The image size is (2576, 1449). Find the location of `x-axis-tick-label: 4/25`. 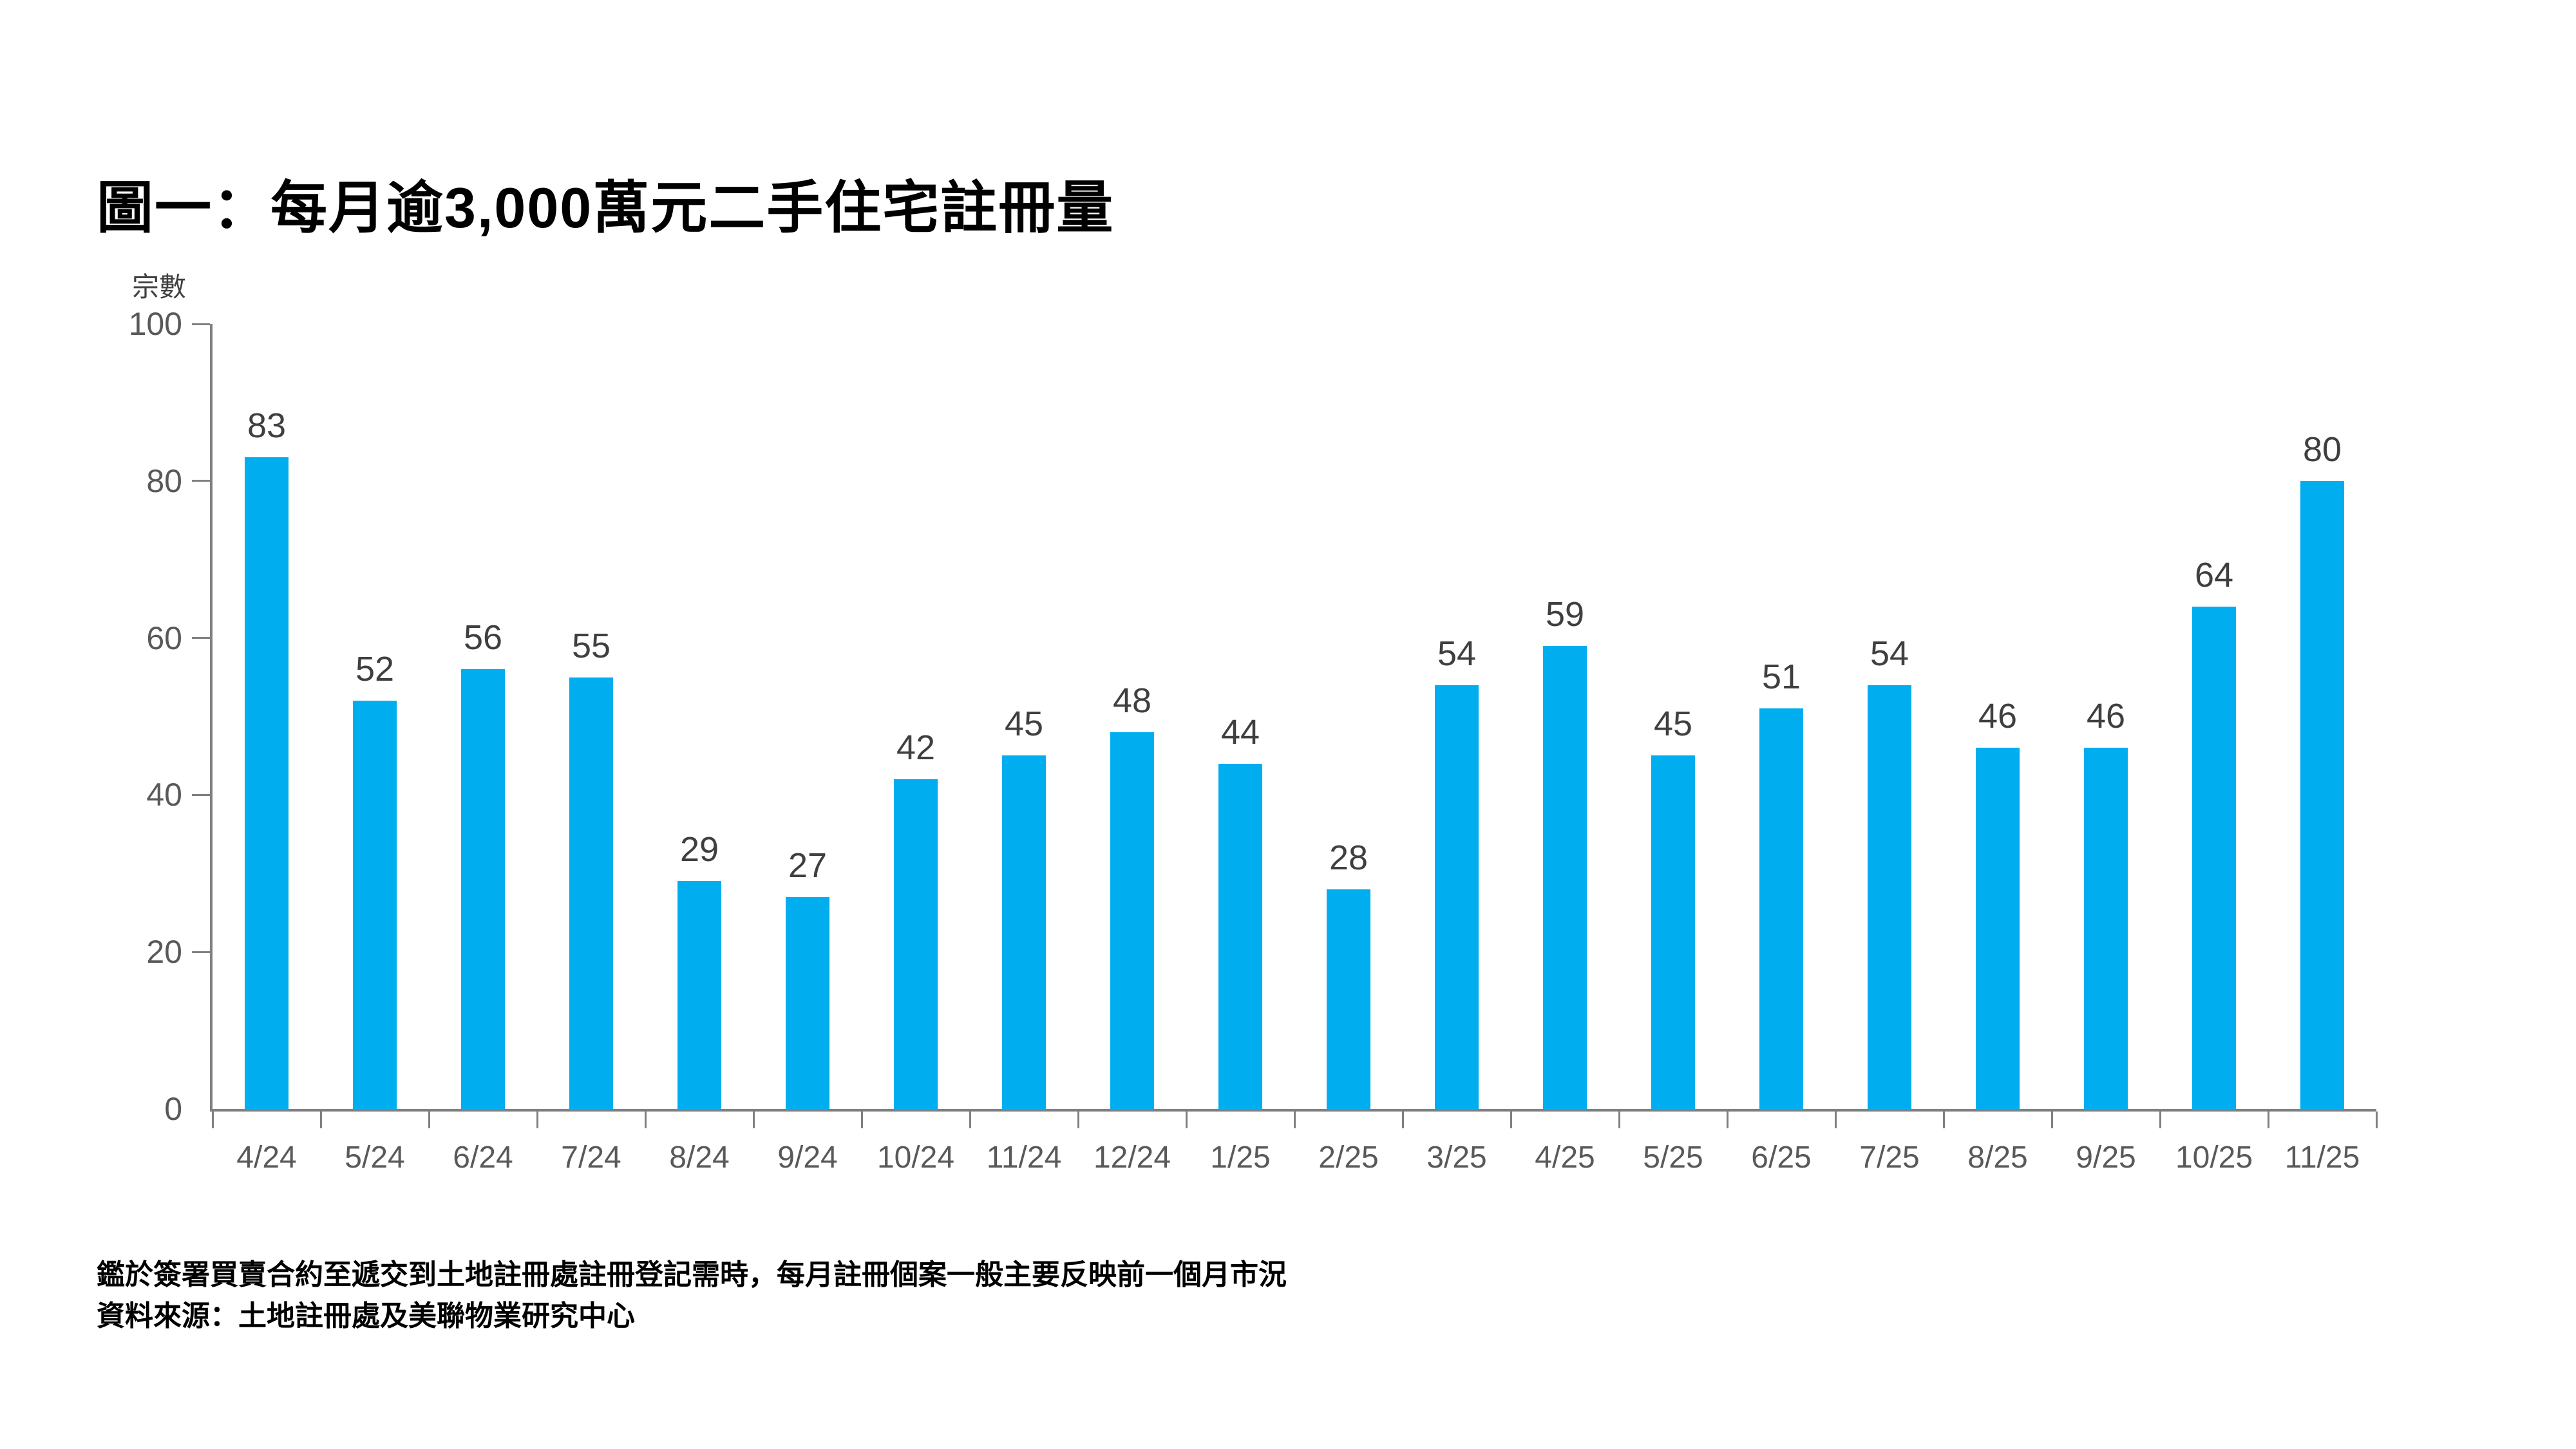

x-axis-tick-label: 4/25 is located at coordinates (1565, 1158).